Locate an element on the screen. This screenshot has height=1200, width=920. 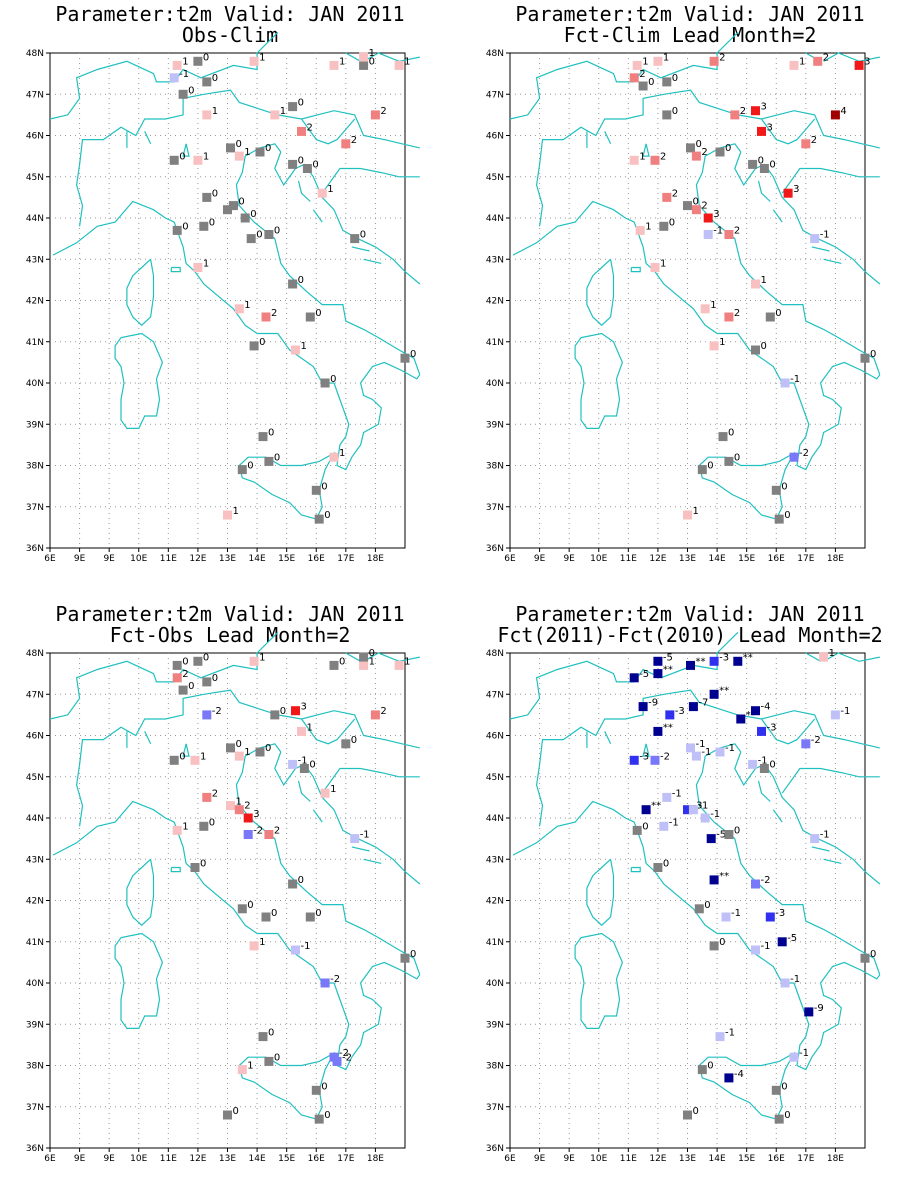
lon-tick-label: 18E is located at coordinates (835, 1159).